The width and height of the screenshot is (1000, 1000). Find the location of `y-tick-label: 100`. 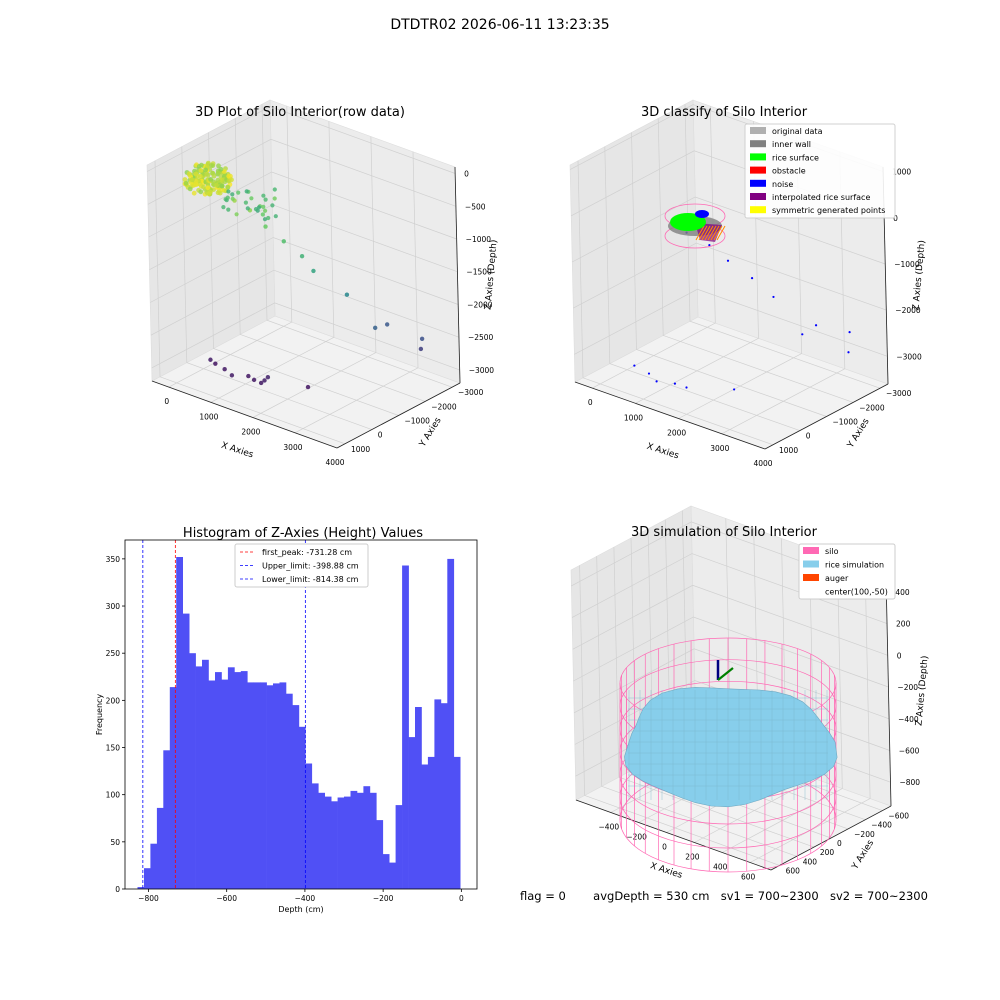

y-tick-label: 100 is located at coordinates (113, 795).